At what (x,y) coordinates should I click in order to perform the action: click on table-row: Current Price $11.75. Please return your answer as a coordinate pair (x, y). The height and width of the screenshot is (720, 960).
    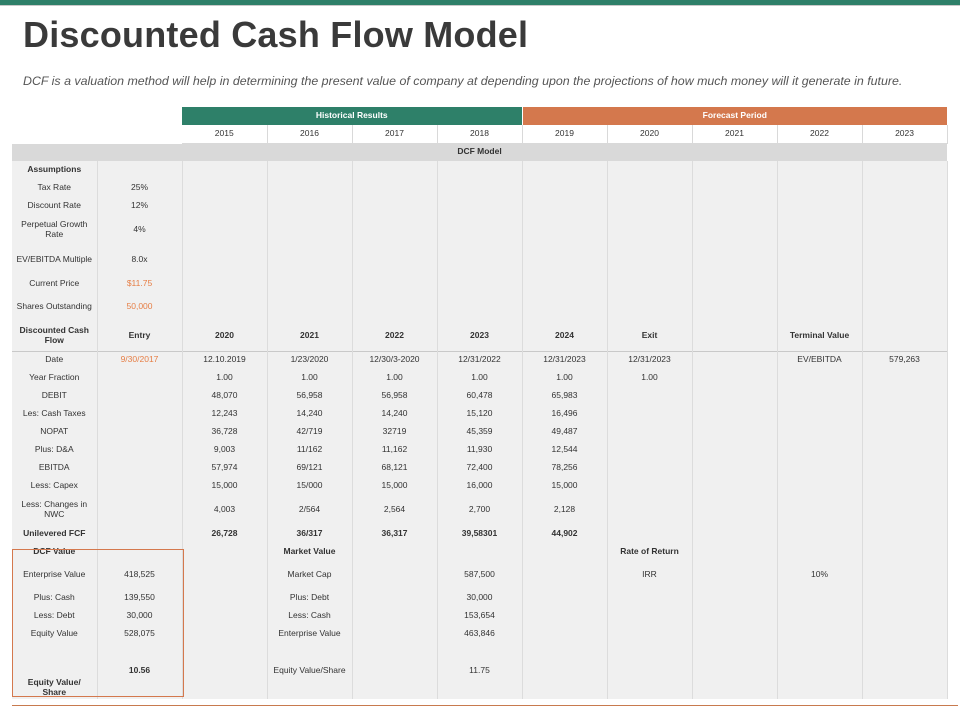
    Looking at the image, I should click on (480, 284).